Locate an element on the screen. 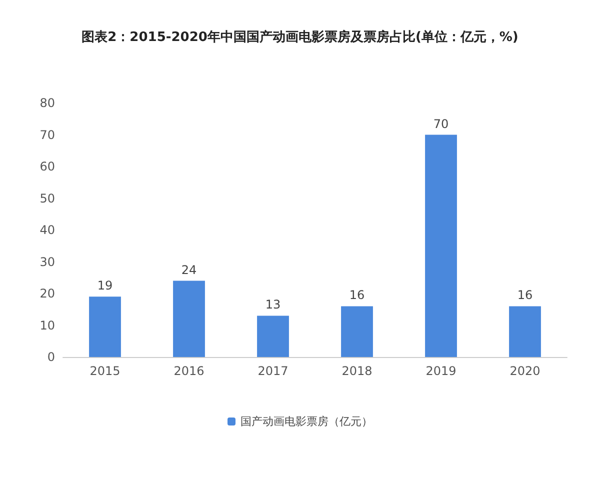  x-tick-label: 2018 is located at coordinates (357, 371).